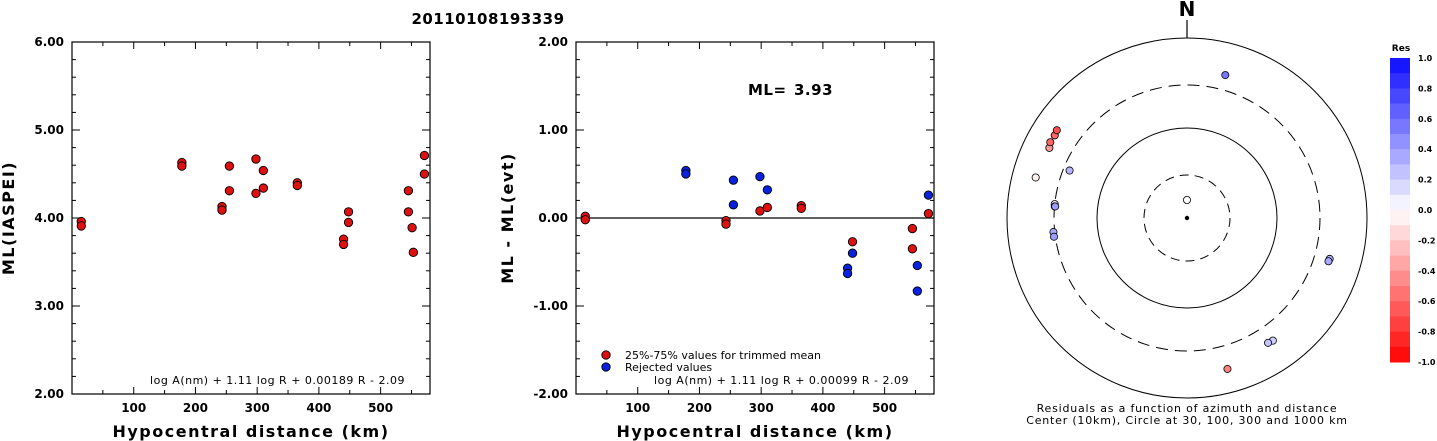  What do you see at coordinates (553, 42) in the screenshot?
I see `middle-y-tick-label: 2.00` at bounding box center [553, 42].